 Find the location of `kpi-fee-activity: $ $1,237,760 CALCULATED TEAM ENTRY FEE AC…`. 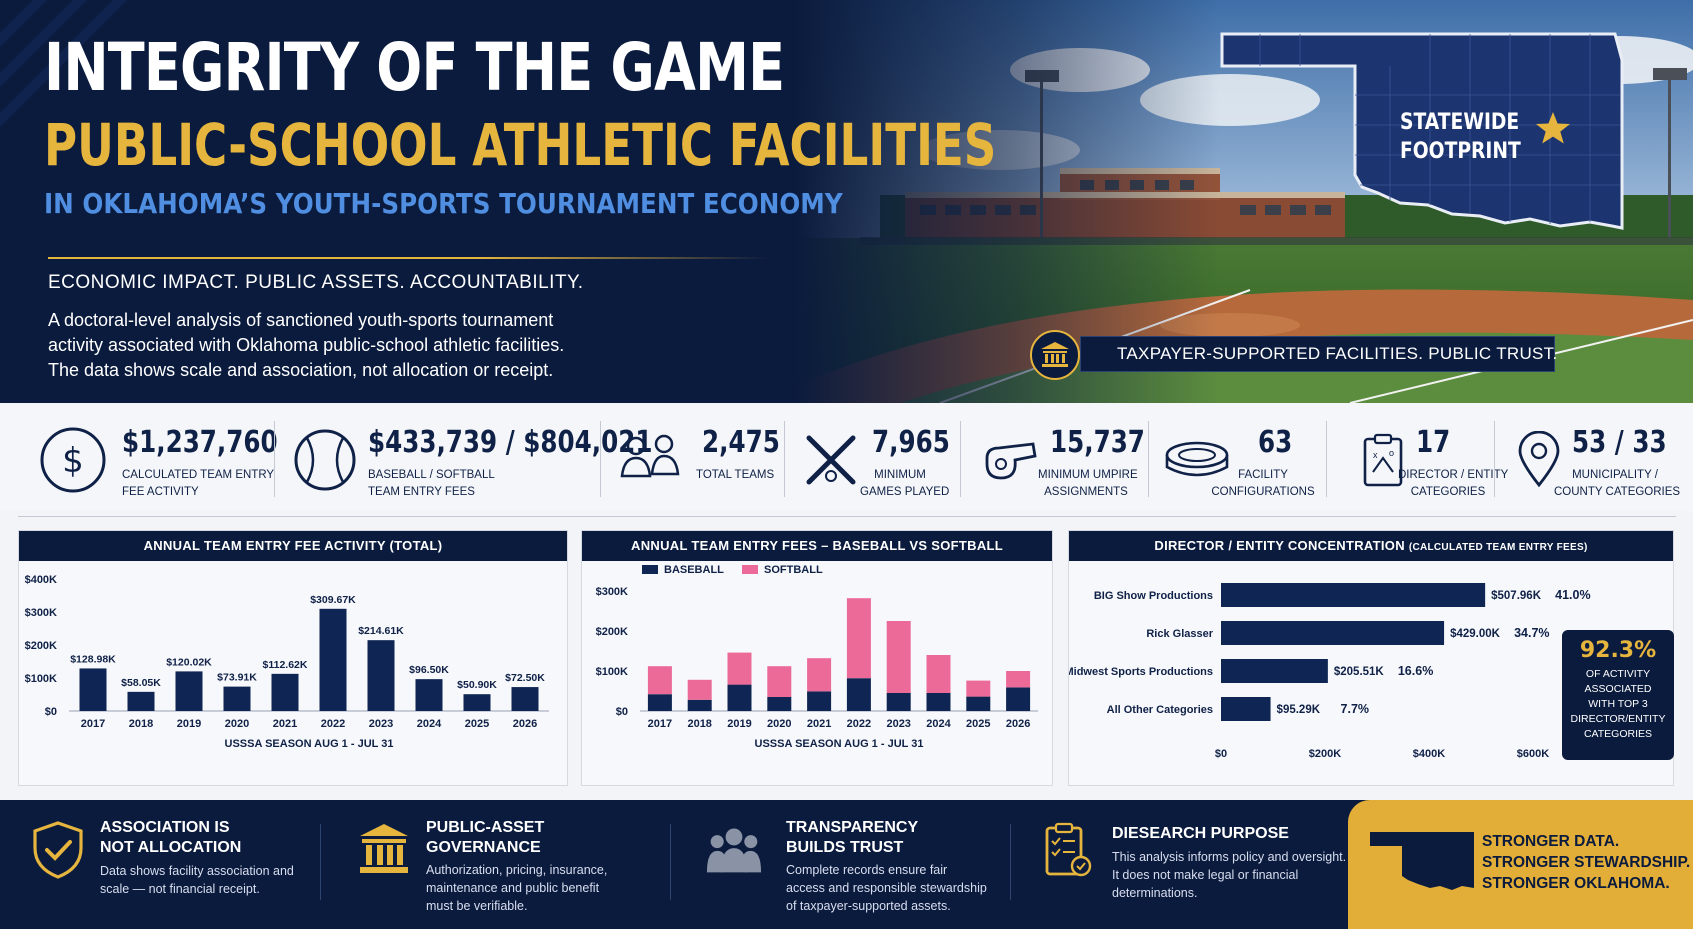

kpi-fee-activity: $ $1,237,760 CALCULATED TEAM ENTRY FEE AC… is located at coordinates (158, 462).